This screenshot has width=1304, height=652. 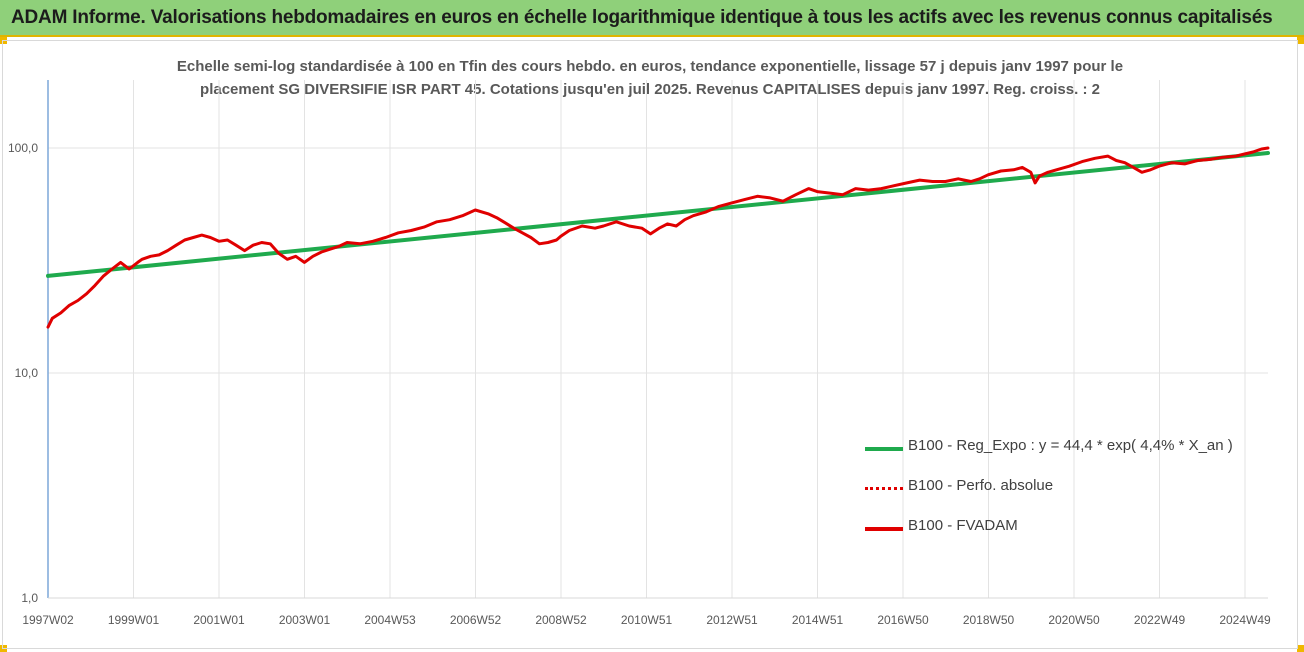 What do you see at coordinates (1245, 620) in the screenshot?
I see `x-tick-label: 2024W49` at bounding box center [1245, 620].